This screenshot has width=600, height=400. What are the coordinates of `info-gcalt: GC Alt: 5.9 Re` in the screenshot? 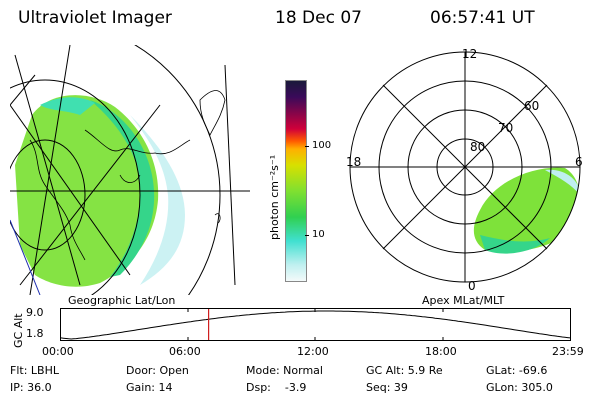 It's located at (404, 370).